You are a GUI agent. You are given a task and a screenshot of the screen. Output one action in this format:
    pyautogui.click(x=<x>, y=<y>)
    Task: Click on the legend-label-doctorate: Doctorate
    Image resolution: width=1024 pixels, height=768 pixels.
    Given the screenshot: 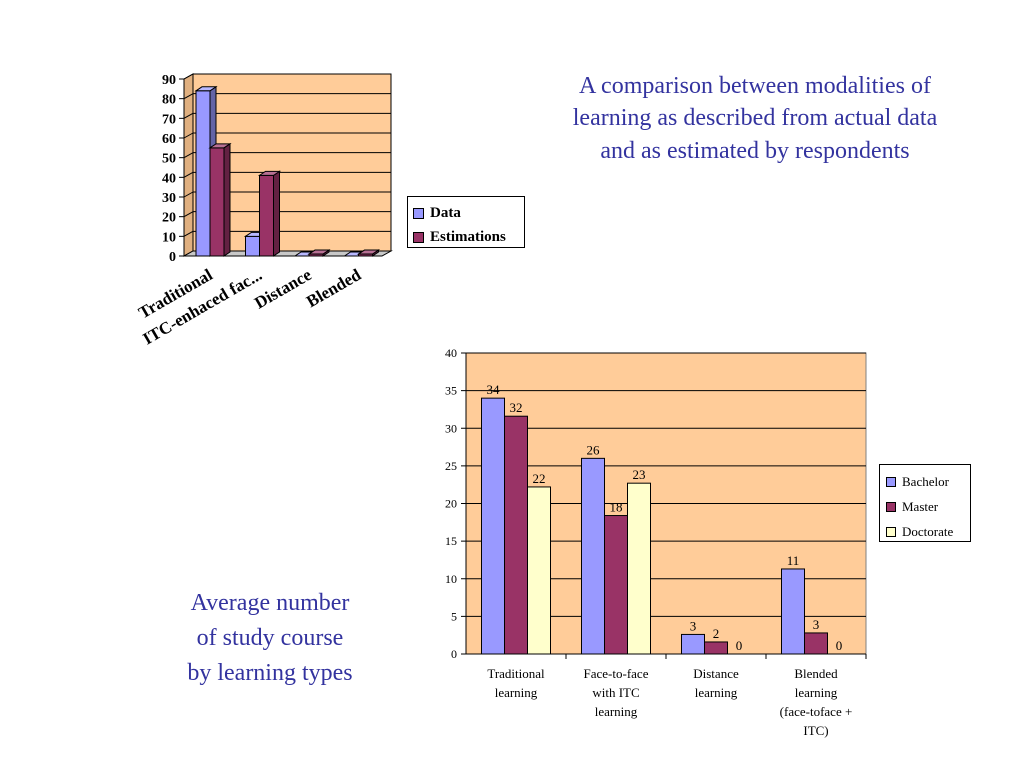 What is the action you would take?
    pyautogui.click(x=928, y=531)
    